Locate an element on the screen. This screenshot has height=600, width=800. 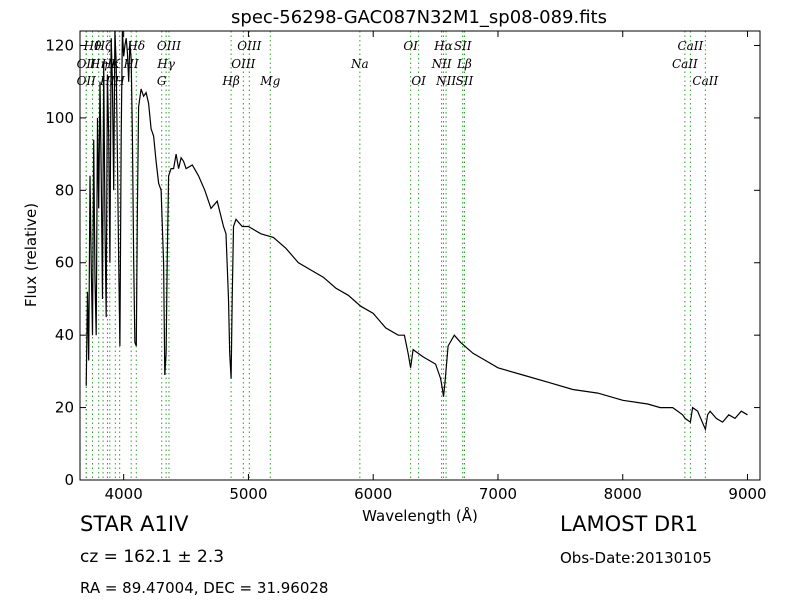
y-tick-label-4: 80 is located at coordinates (64, 190).